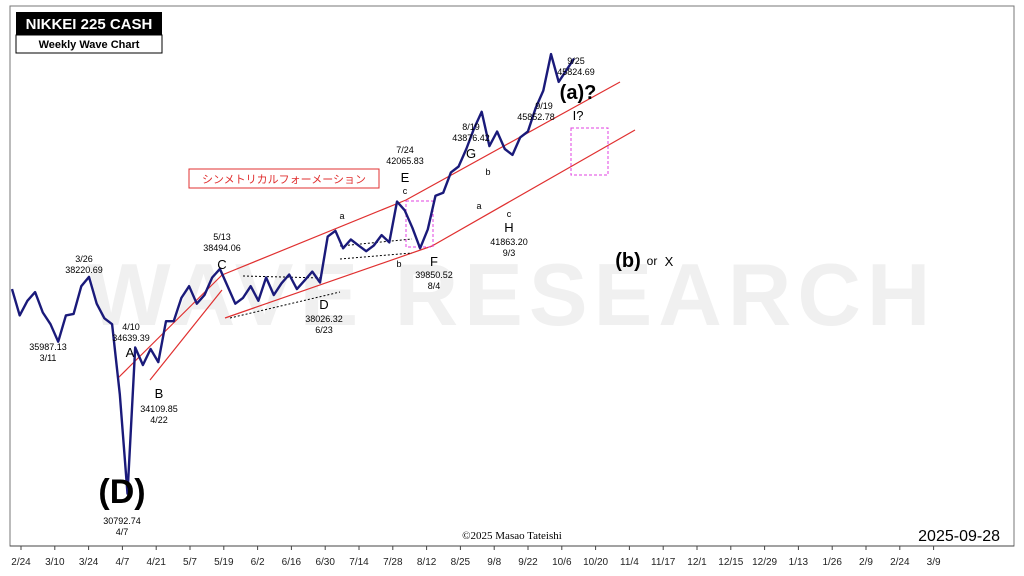  What do you see at coordinates (48, 347) in the screenshot?
I see `prev-low-price: 35987.13` at bounding box center [48, 347].